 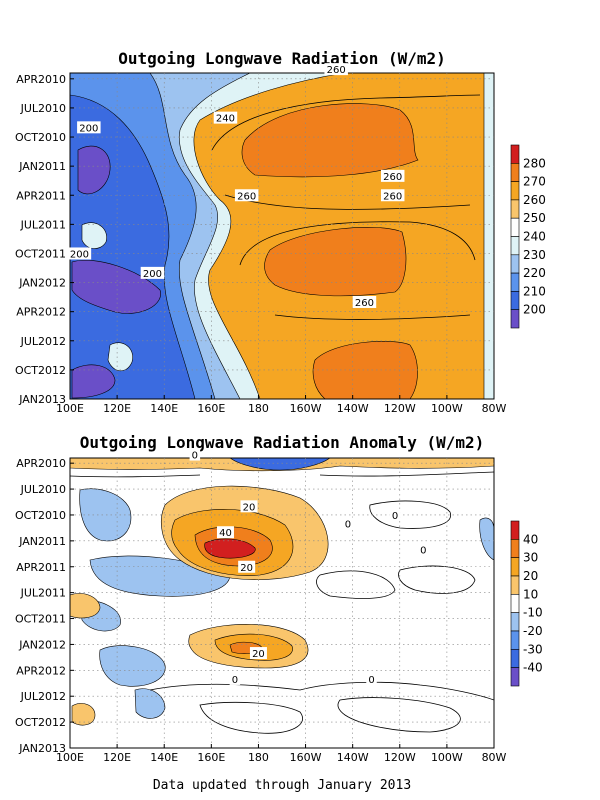 I want to click on olr-east-edge, so click(x=488, y=236).